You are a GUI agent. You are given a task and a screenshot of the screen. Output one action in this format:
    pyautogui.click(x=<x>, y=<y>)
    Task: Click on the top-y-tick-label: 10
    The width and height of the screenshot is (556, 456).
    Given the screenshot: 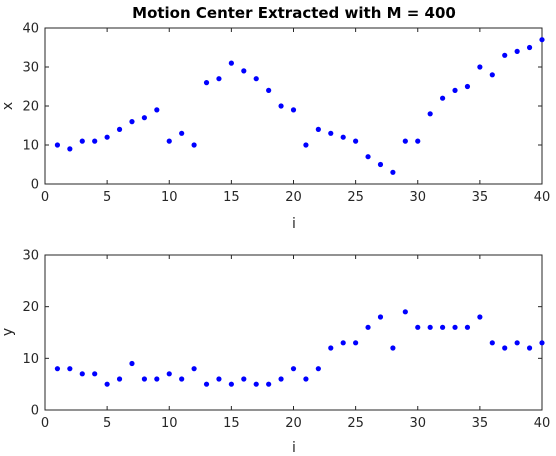 What is the action you would take?
    pyautogui.click(x=30, y=146)
    